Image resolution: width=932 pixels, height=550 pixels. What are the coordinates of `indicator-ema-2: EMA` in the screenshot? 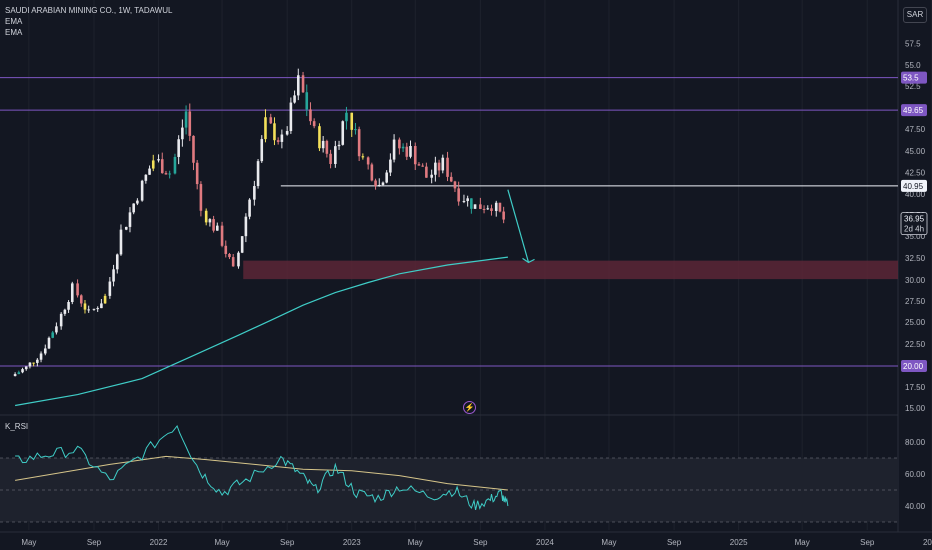 It's located at (14, 32).